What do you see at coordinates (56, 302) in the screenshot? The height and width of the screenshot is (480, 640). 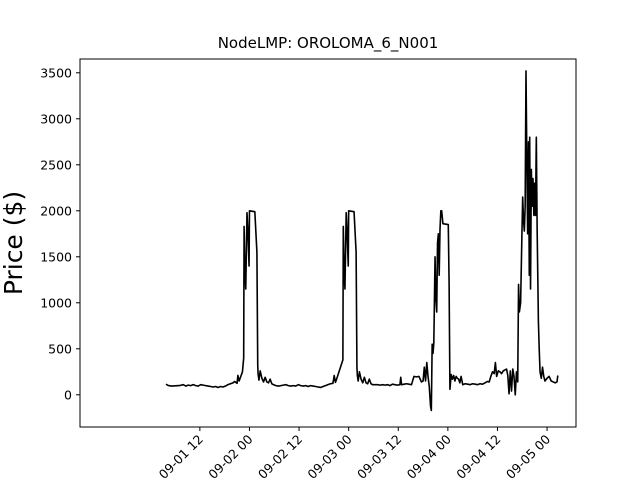 I see `y-tick-label: 1000` at bounding box center [56, 302].